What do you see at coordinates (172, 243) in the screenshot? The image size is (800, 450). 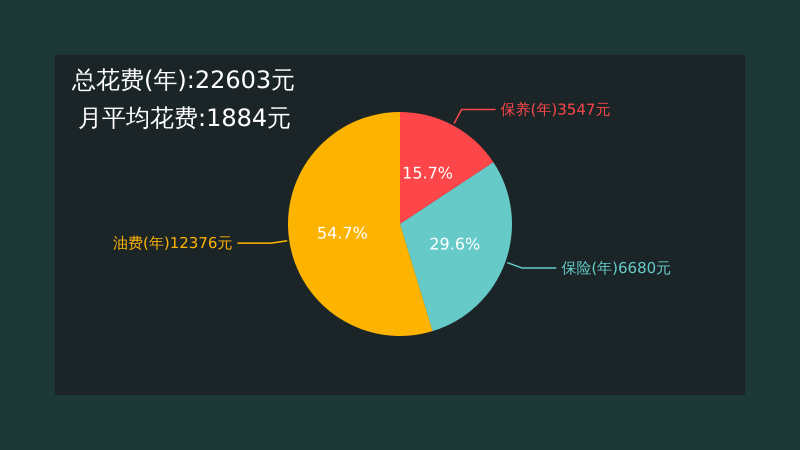 I see `slice-label: 油费(年)12376元` at bounding box center [172, 243].